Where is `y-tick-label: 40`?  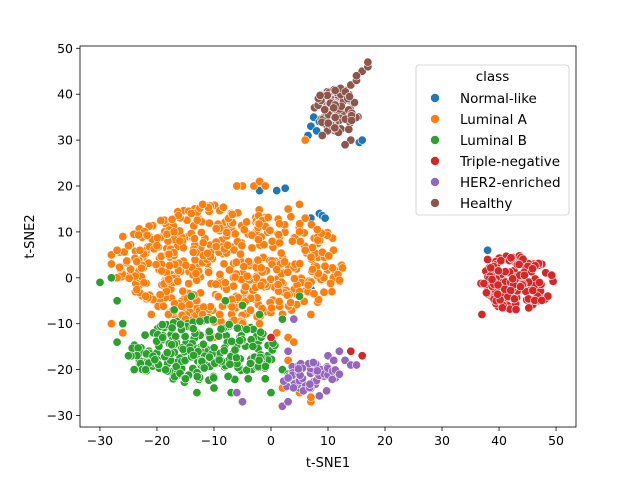
y-tick-label: 40 is located at coordinates (65, 94).